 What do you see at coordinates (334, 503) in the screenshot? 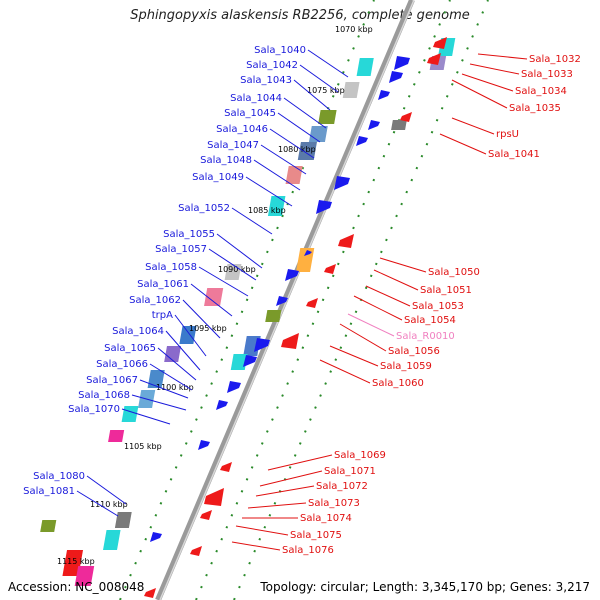
I see `gene-label-sala-1073: Sala_1073` at bounding box center [334, 503].